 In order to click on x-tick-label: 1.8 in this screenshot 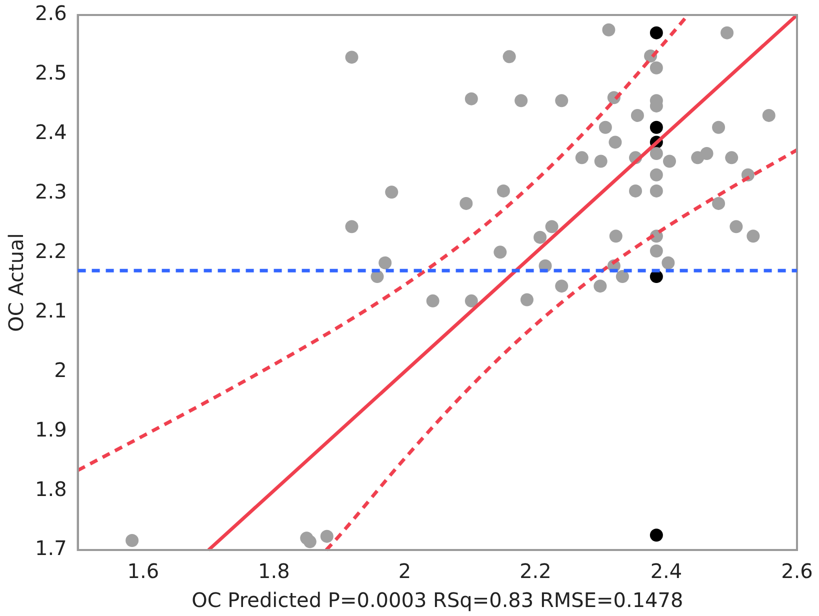, I will do `click(274, 571)`.